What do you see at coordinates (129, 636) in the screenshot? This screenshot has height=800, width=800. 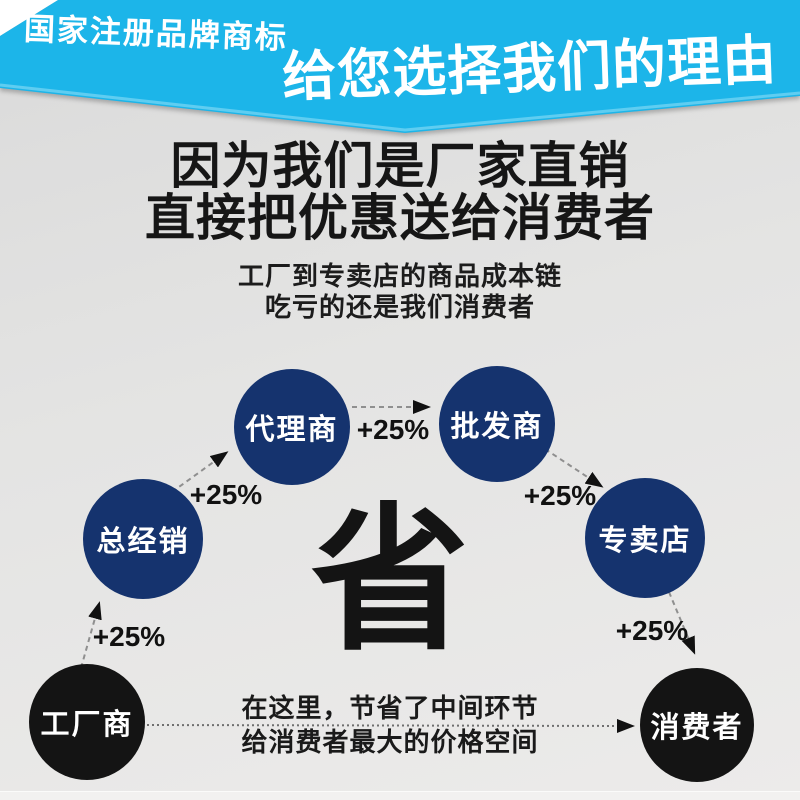 I see `markup-label-factory-general: +25%` at bounding box center [129, 636].